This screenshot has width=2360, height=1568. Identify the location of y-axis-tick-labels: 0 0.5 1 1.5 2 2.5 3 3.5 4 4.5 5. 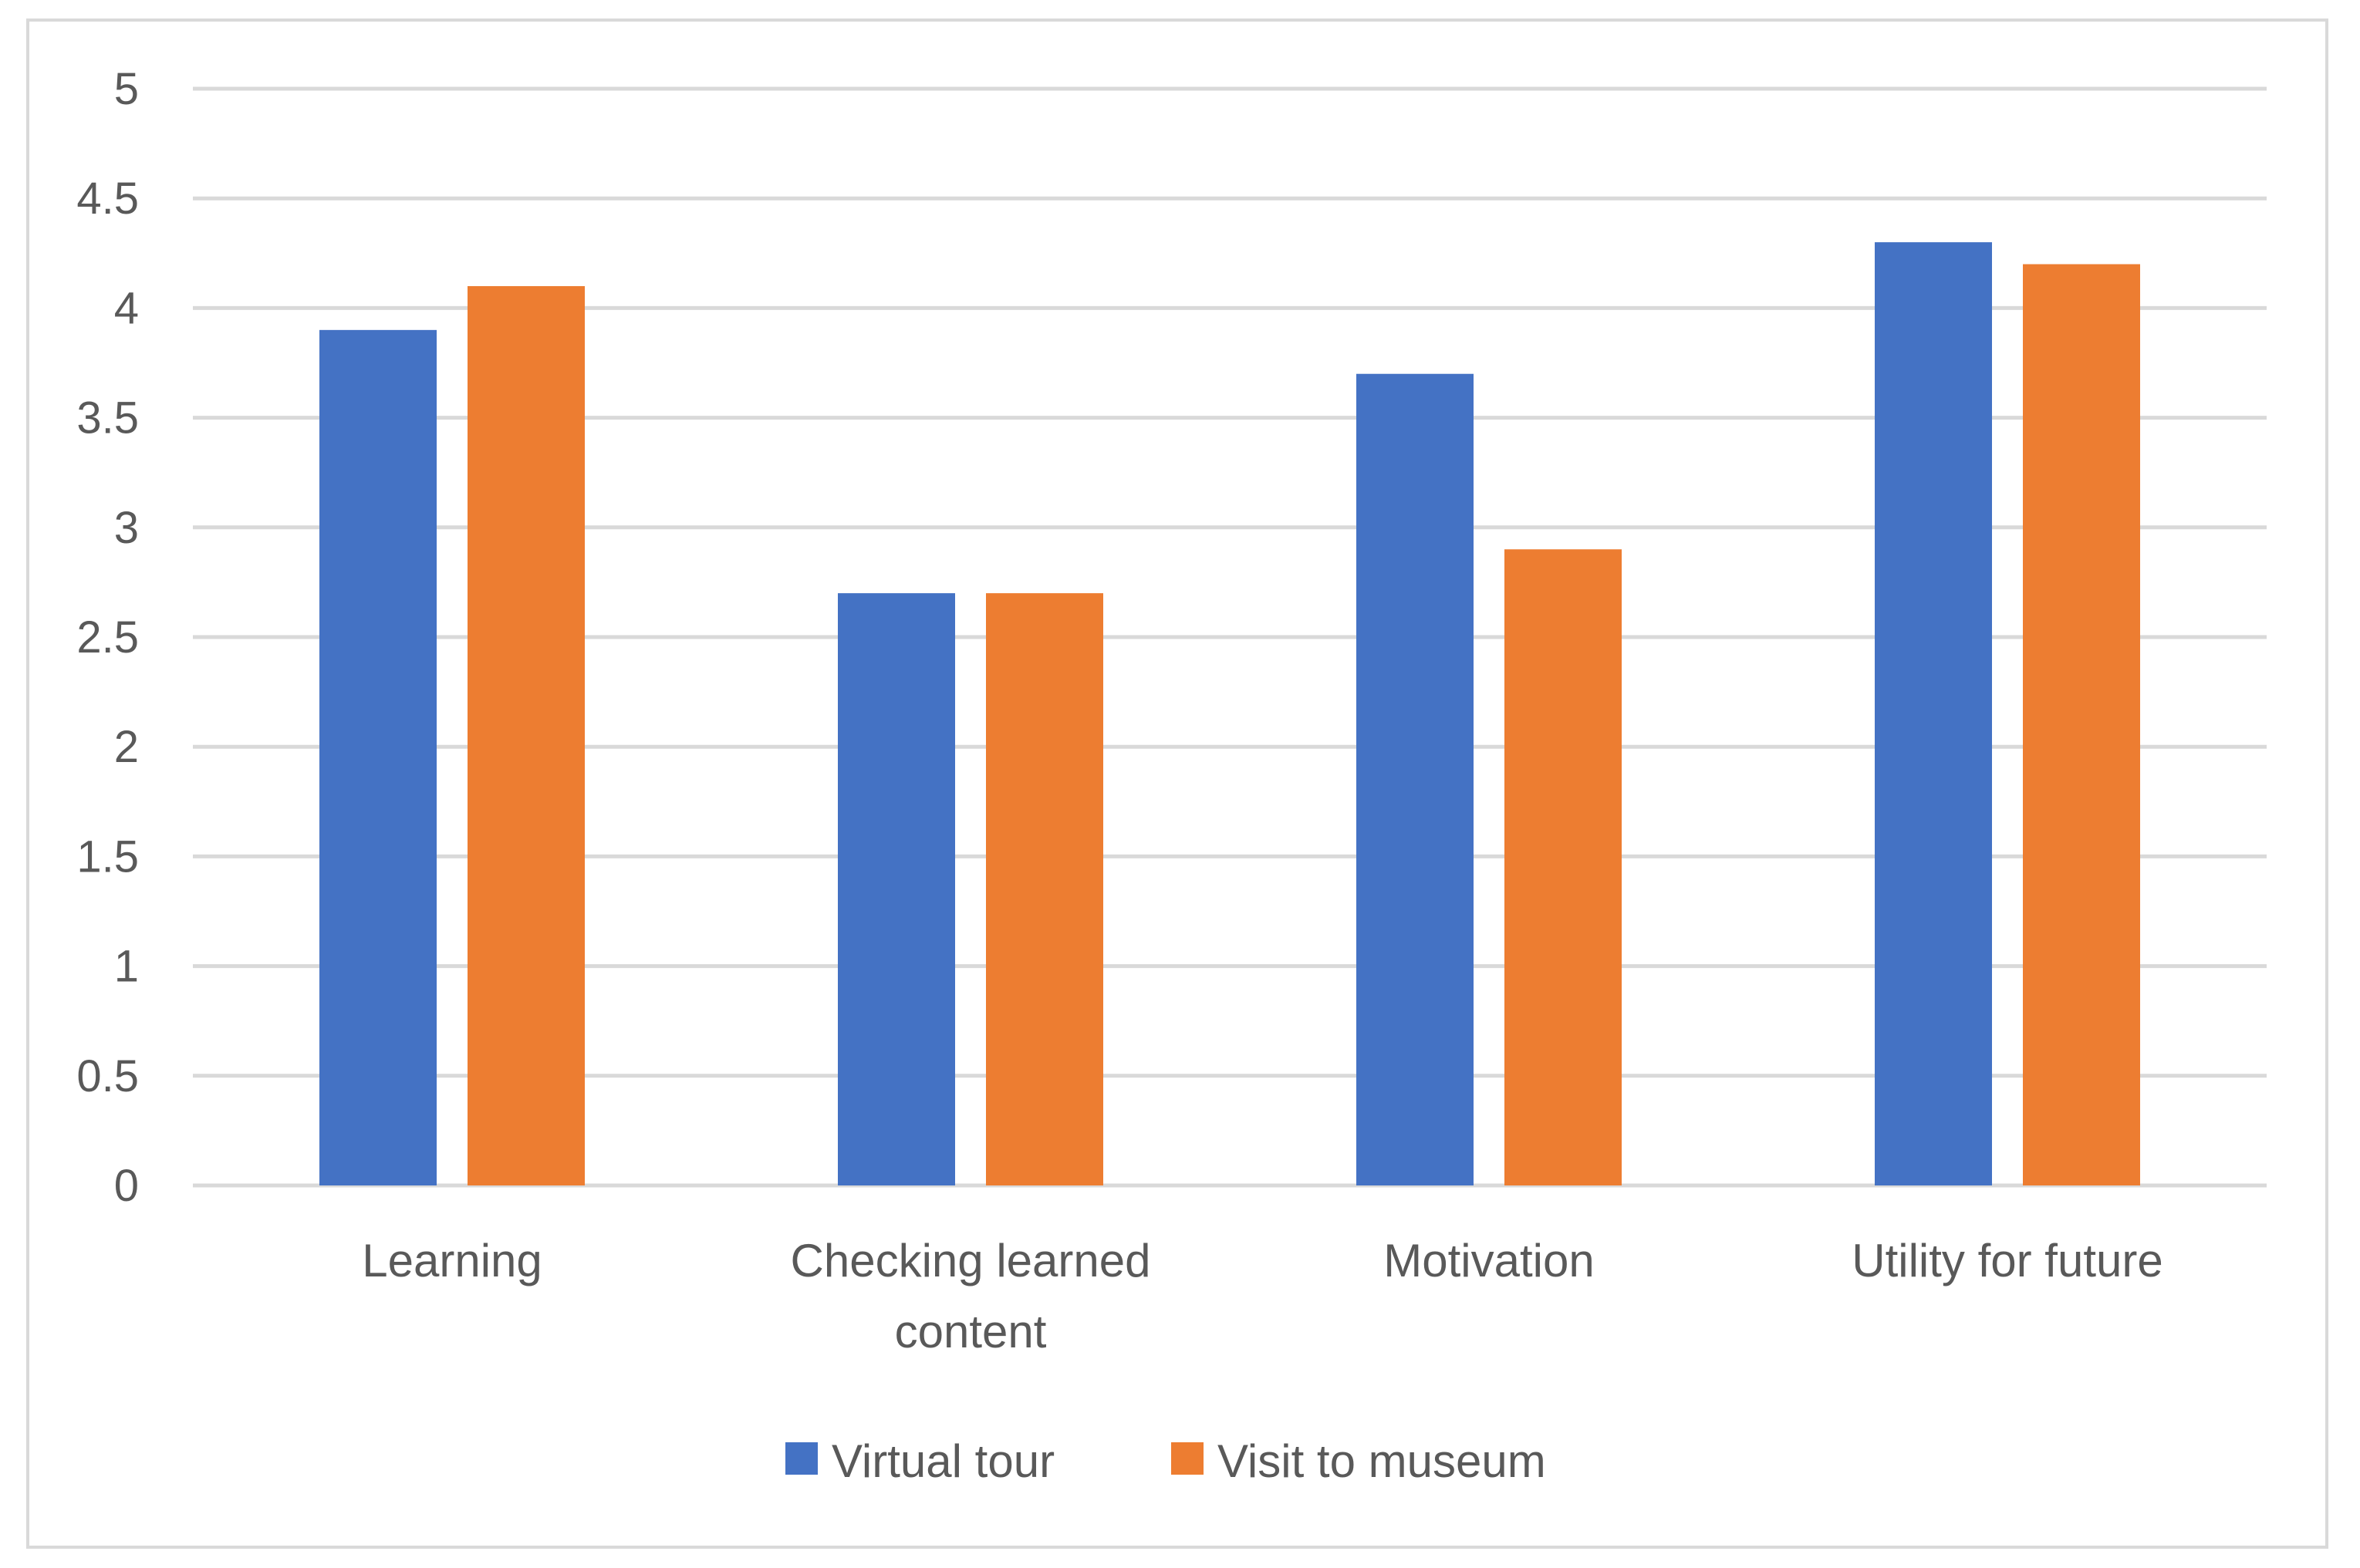
(108, 638).